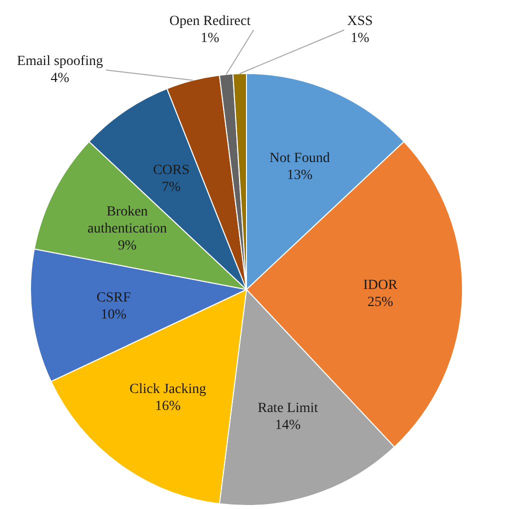 The width and height of the screenshot is (513, 509). I want to click on data-label: 25%, so click(381, 302).